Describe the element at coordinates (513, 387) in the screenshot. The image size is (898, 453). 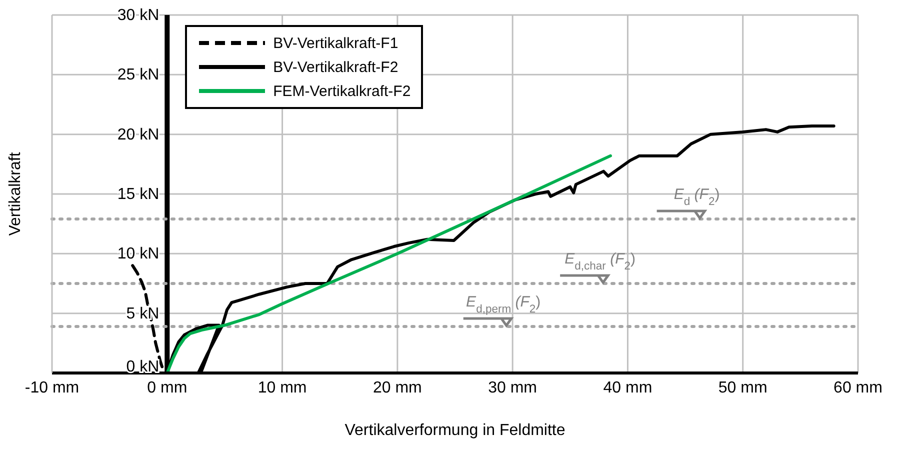
I see `x-tick-label: 30 mm` at that location.